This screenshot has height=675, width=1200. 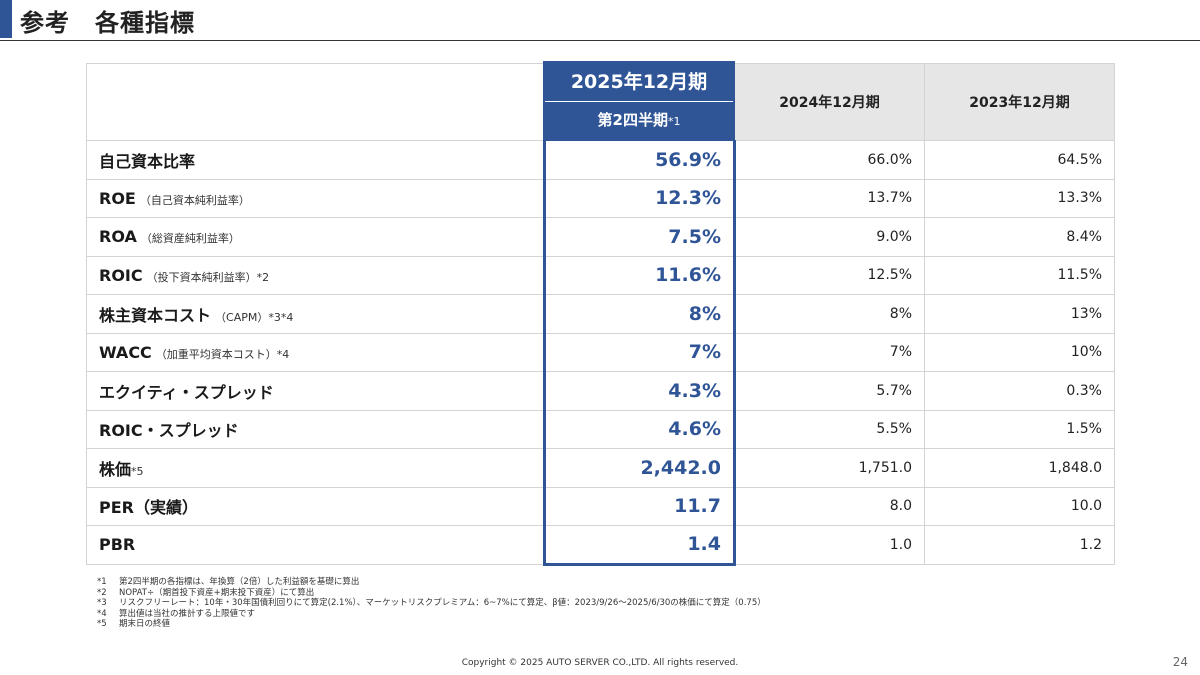 What do you see at coordinates (1019, 545) in the screenshot?
I see `prev2-value: 1.2` at bounding box center [1019, 545].